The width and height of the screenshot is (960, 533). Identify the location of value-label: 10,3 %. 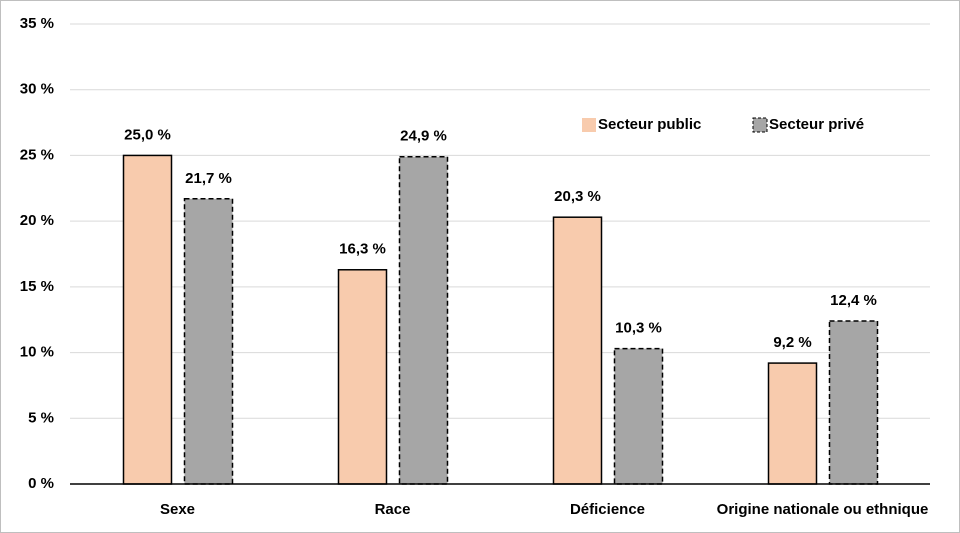
(638, 328).